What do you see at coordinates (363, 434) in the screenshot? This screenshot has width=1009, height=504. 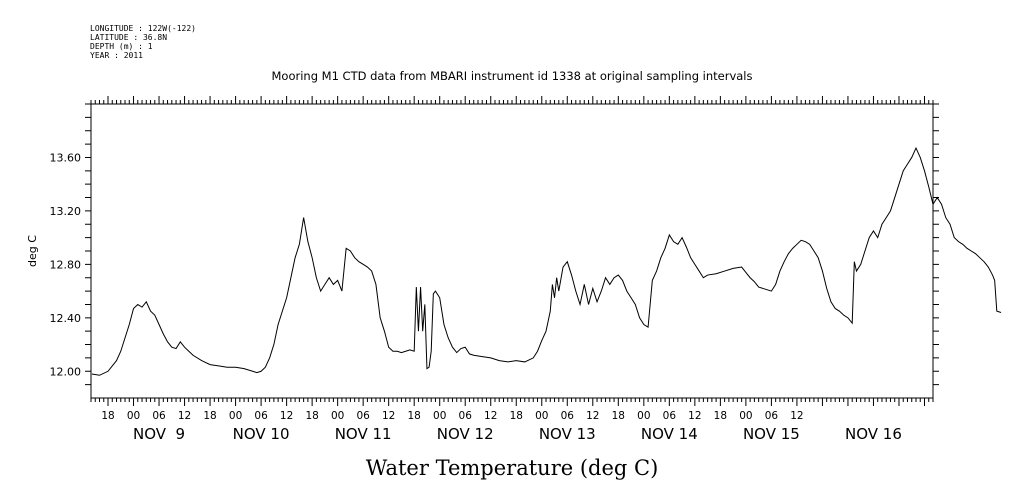 I see `day-label: NOV 11` at bounding box center [363, 434].